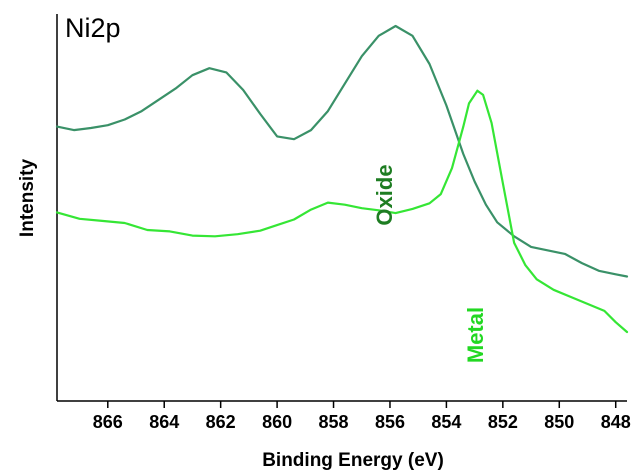  What do you see at coordinates (503, 422) in the screenshot?
I see `x-tick-label: 852` at bounding box center [503, 422].